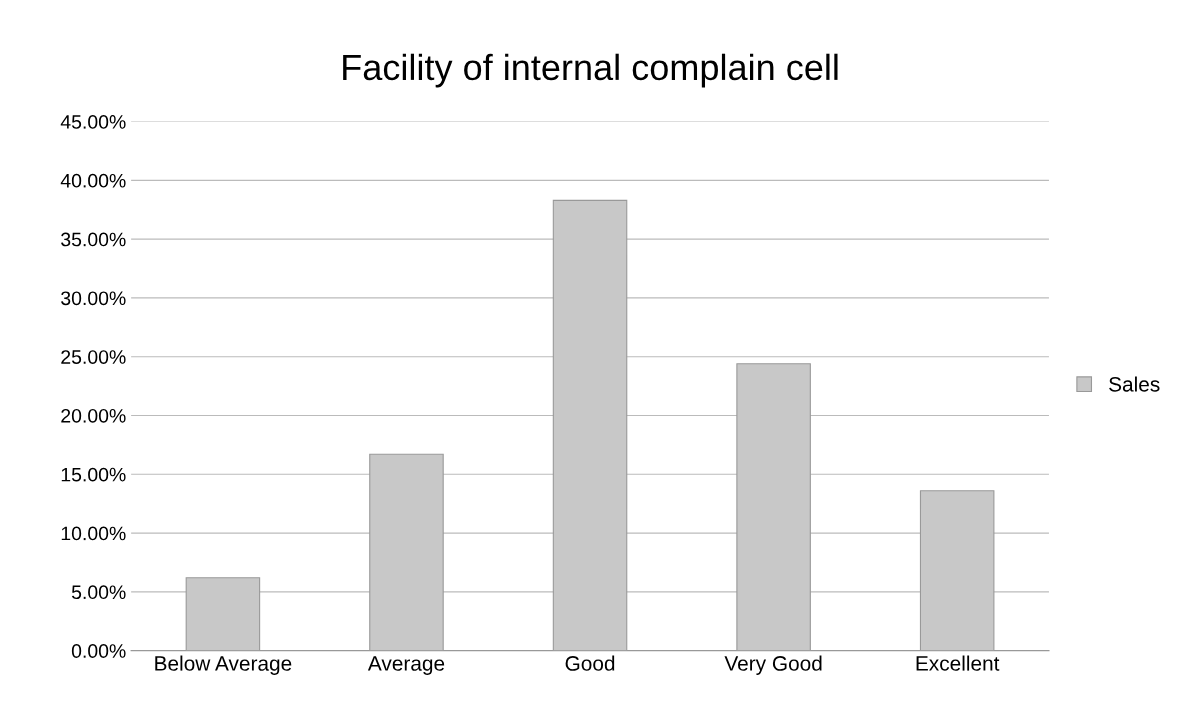 Image resolution: width=1192 pixels, height=715 pixels. I want to click on y-tick-label: 40.00%, so click(93, 180).